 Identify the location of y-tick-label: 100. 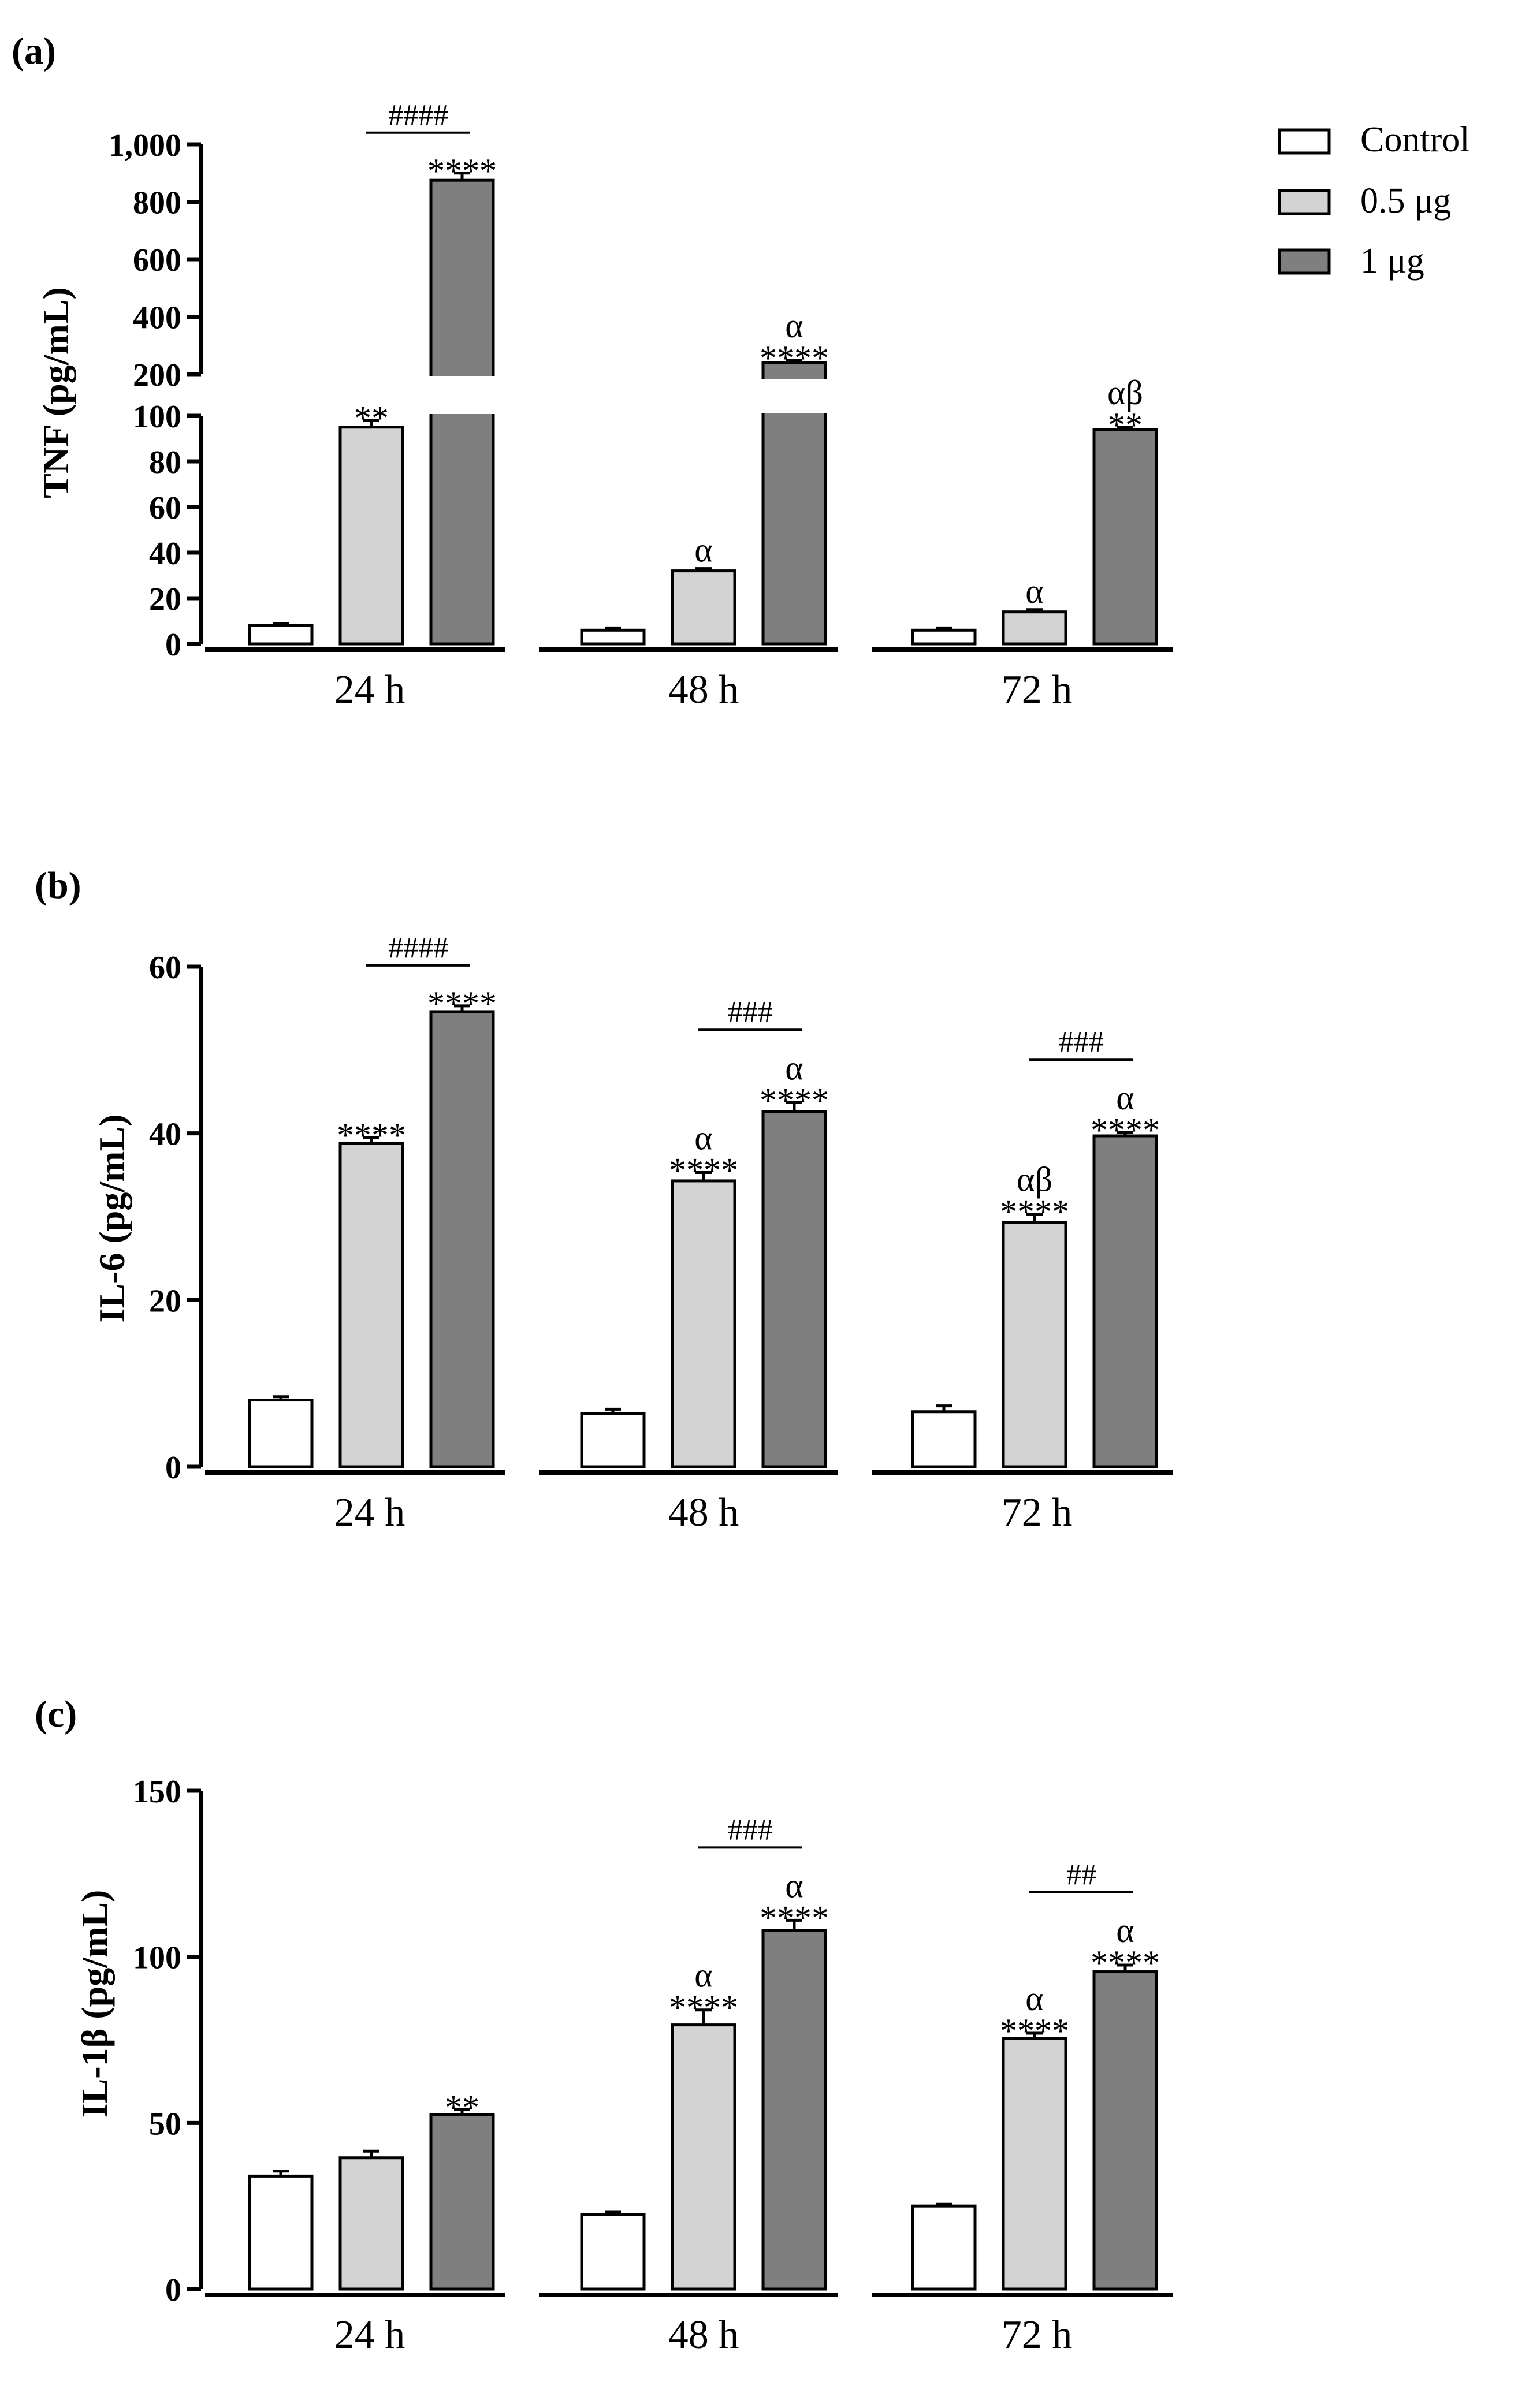
(157, 1958).